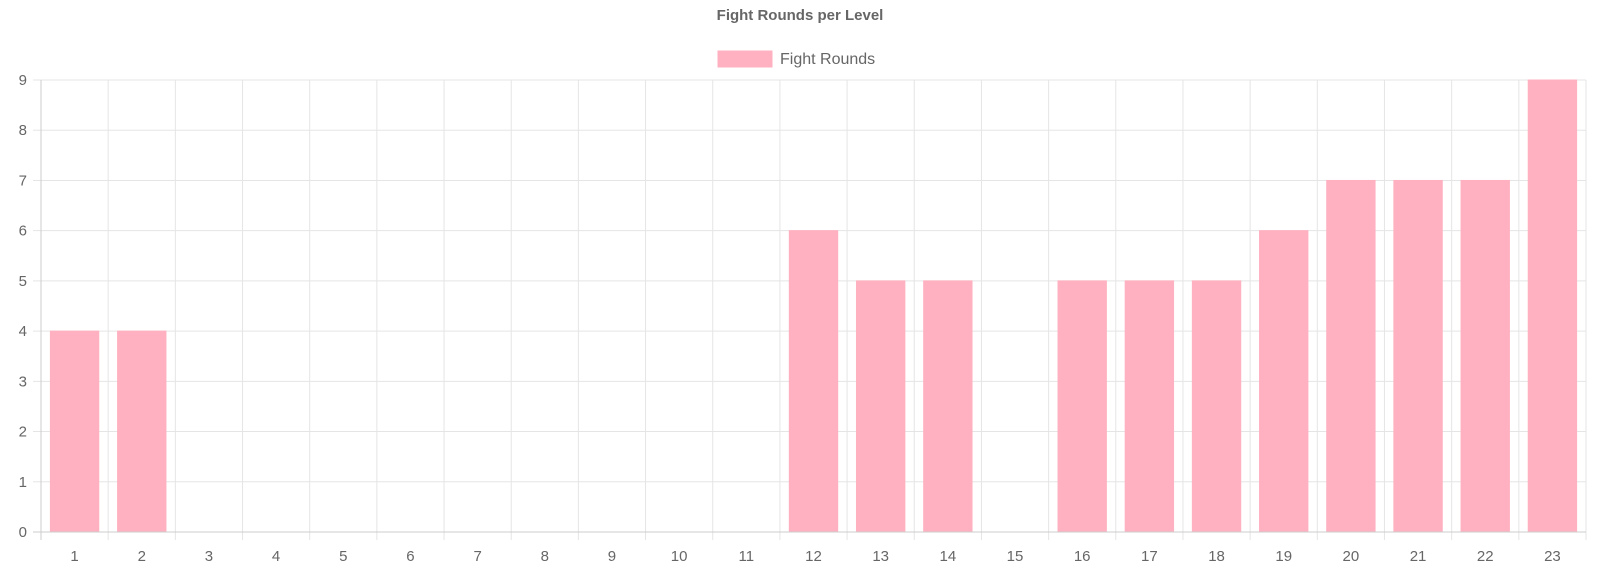  I want to click on x-tick-label: 12, so click(813, 556).